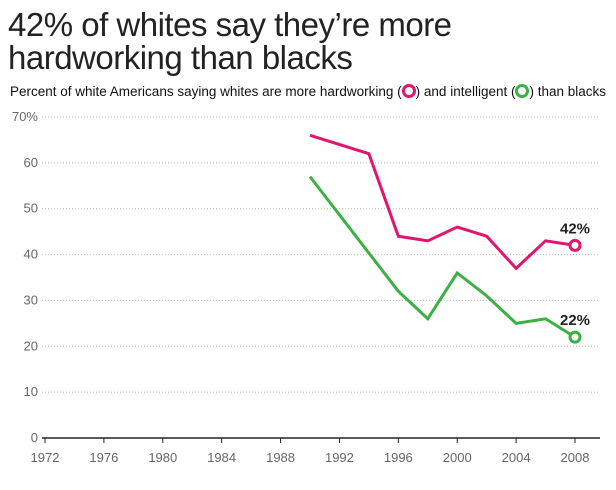 This screenshot has width=616, height=490. Describe the element at coordinates (103, 457) in the screenshot. I see `x-tick-label: 1976` at that location.